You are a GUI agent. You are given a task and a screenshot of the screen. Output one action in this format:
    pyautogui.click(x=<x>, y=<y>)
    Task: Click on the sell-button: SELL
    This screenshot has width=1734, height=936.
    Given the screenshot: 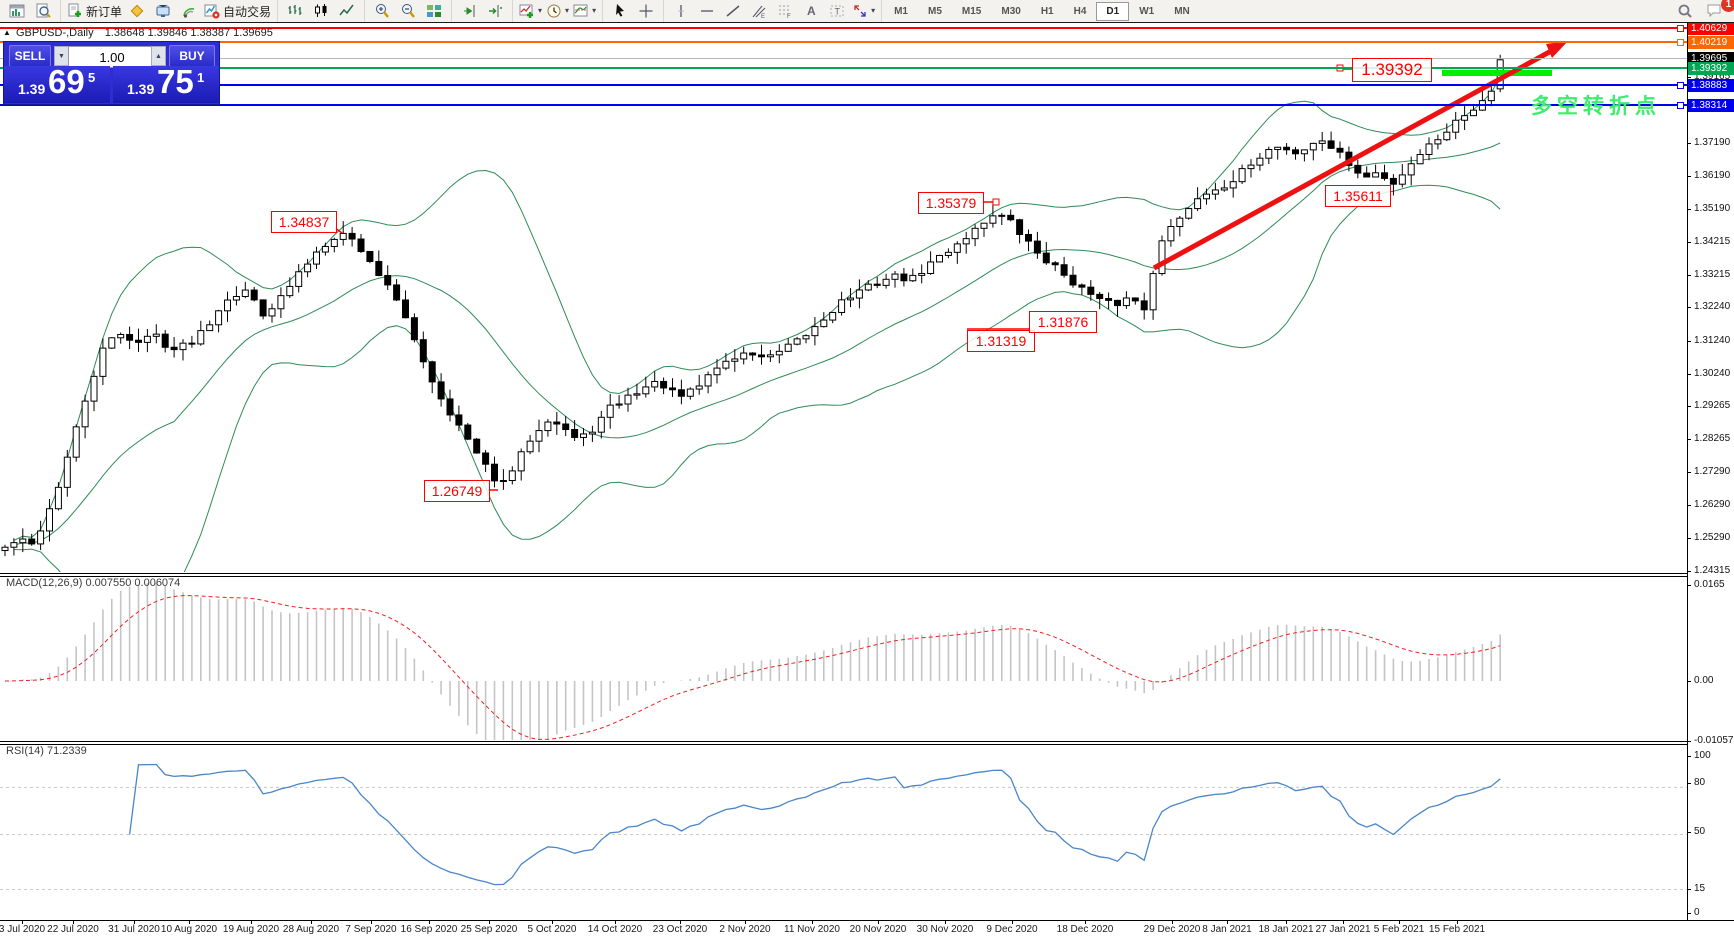 What is the action you would take?
    pyautogui.click(x=30, y=56)
    